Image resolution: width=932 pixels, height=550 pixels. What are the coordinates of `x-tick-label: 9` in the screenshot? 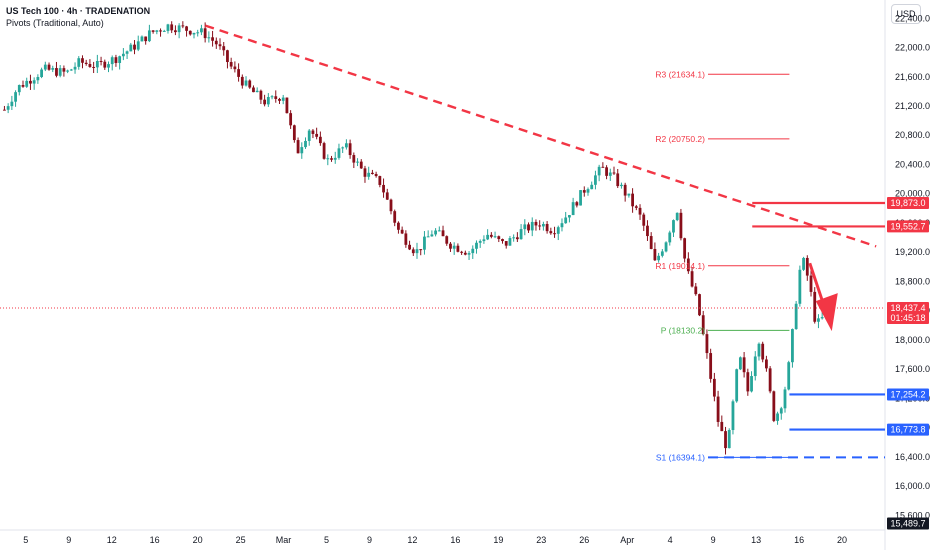 It's located at (713, 540).